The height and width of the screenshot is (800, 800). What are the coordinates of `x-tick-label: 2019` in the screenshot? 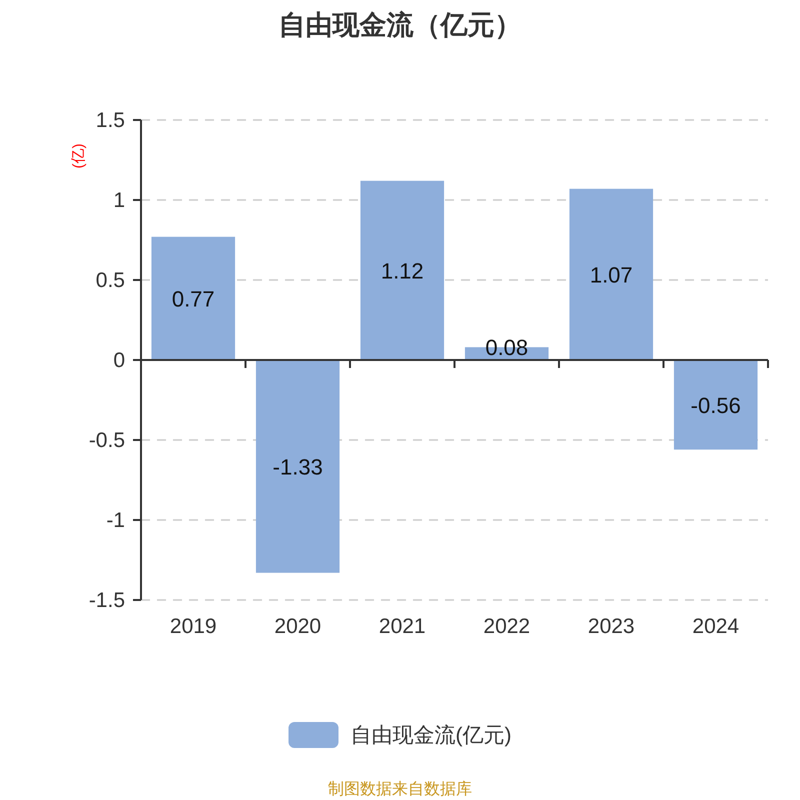 It's located at (193, 626).